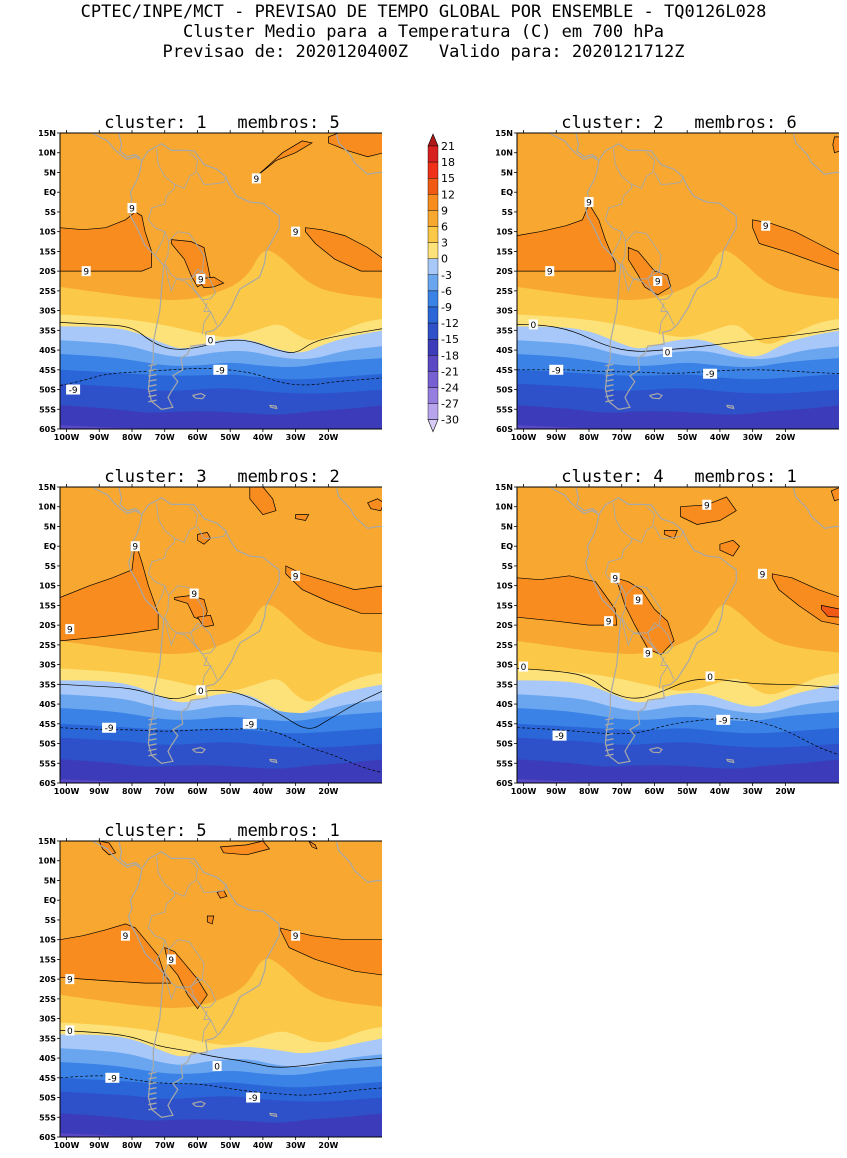  I want to click on lat-label: 45S, so click(47, 370).